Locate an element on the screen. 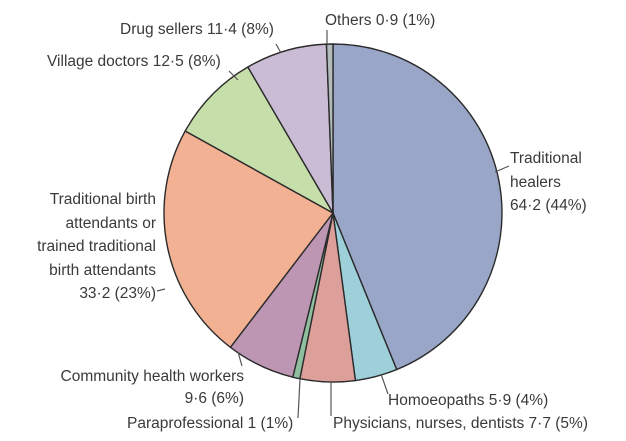 The image size is (626, 441). pie-slice-village-doctors is located at coordinates (259, 140).